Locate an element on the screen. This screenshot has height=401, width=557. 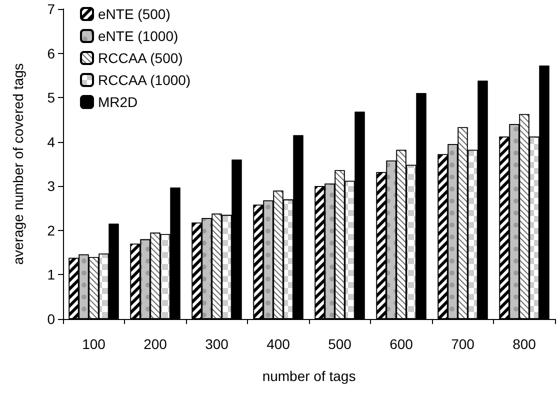
legend-label: eNTE (500) is located at coordinates (134, 14).